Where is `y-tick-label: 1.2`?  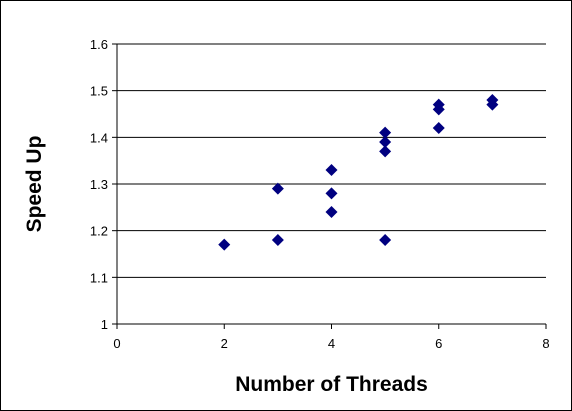 y-tick-label: 1.2 is located at coordinates (99, 231).